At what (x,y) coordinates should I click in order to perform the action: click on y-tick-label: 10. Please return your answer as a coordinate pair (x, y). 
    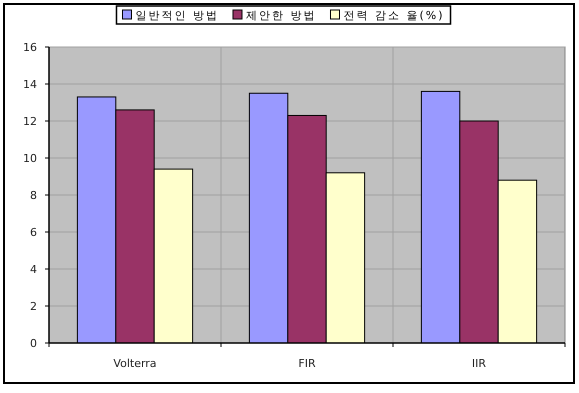
    Looking at the image, I should click on (30, 158).